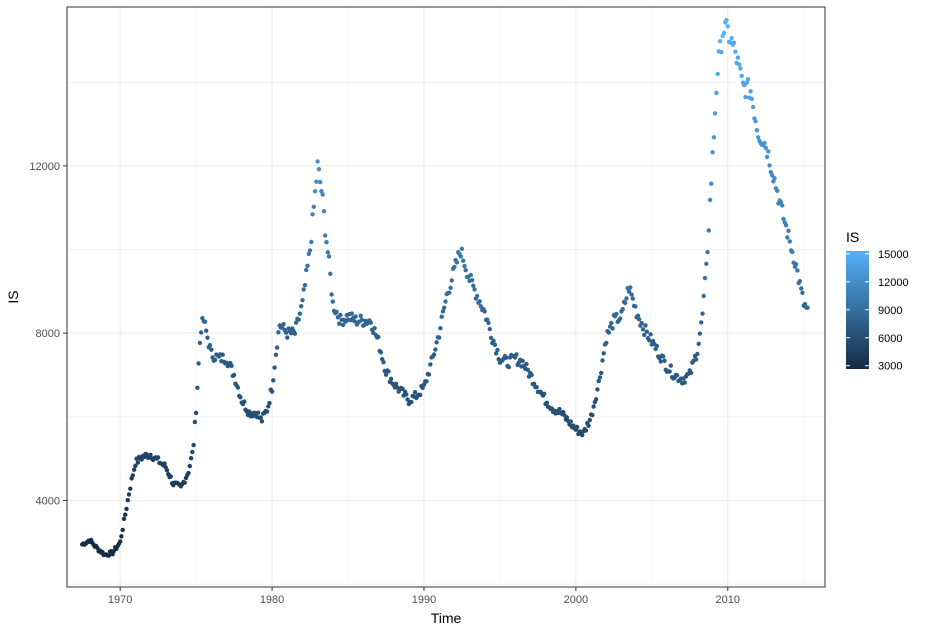  What do you see at coordinates (576, 600) in the screenshot?
I see `x-tick-label: 2000` at bounding box center [576, 600].